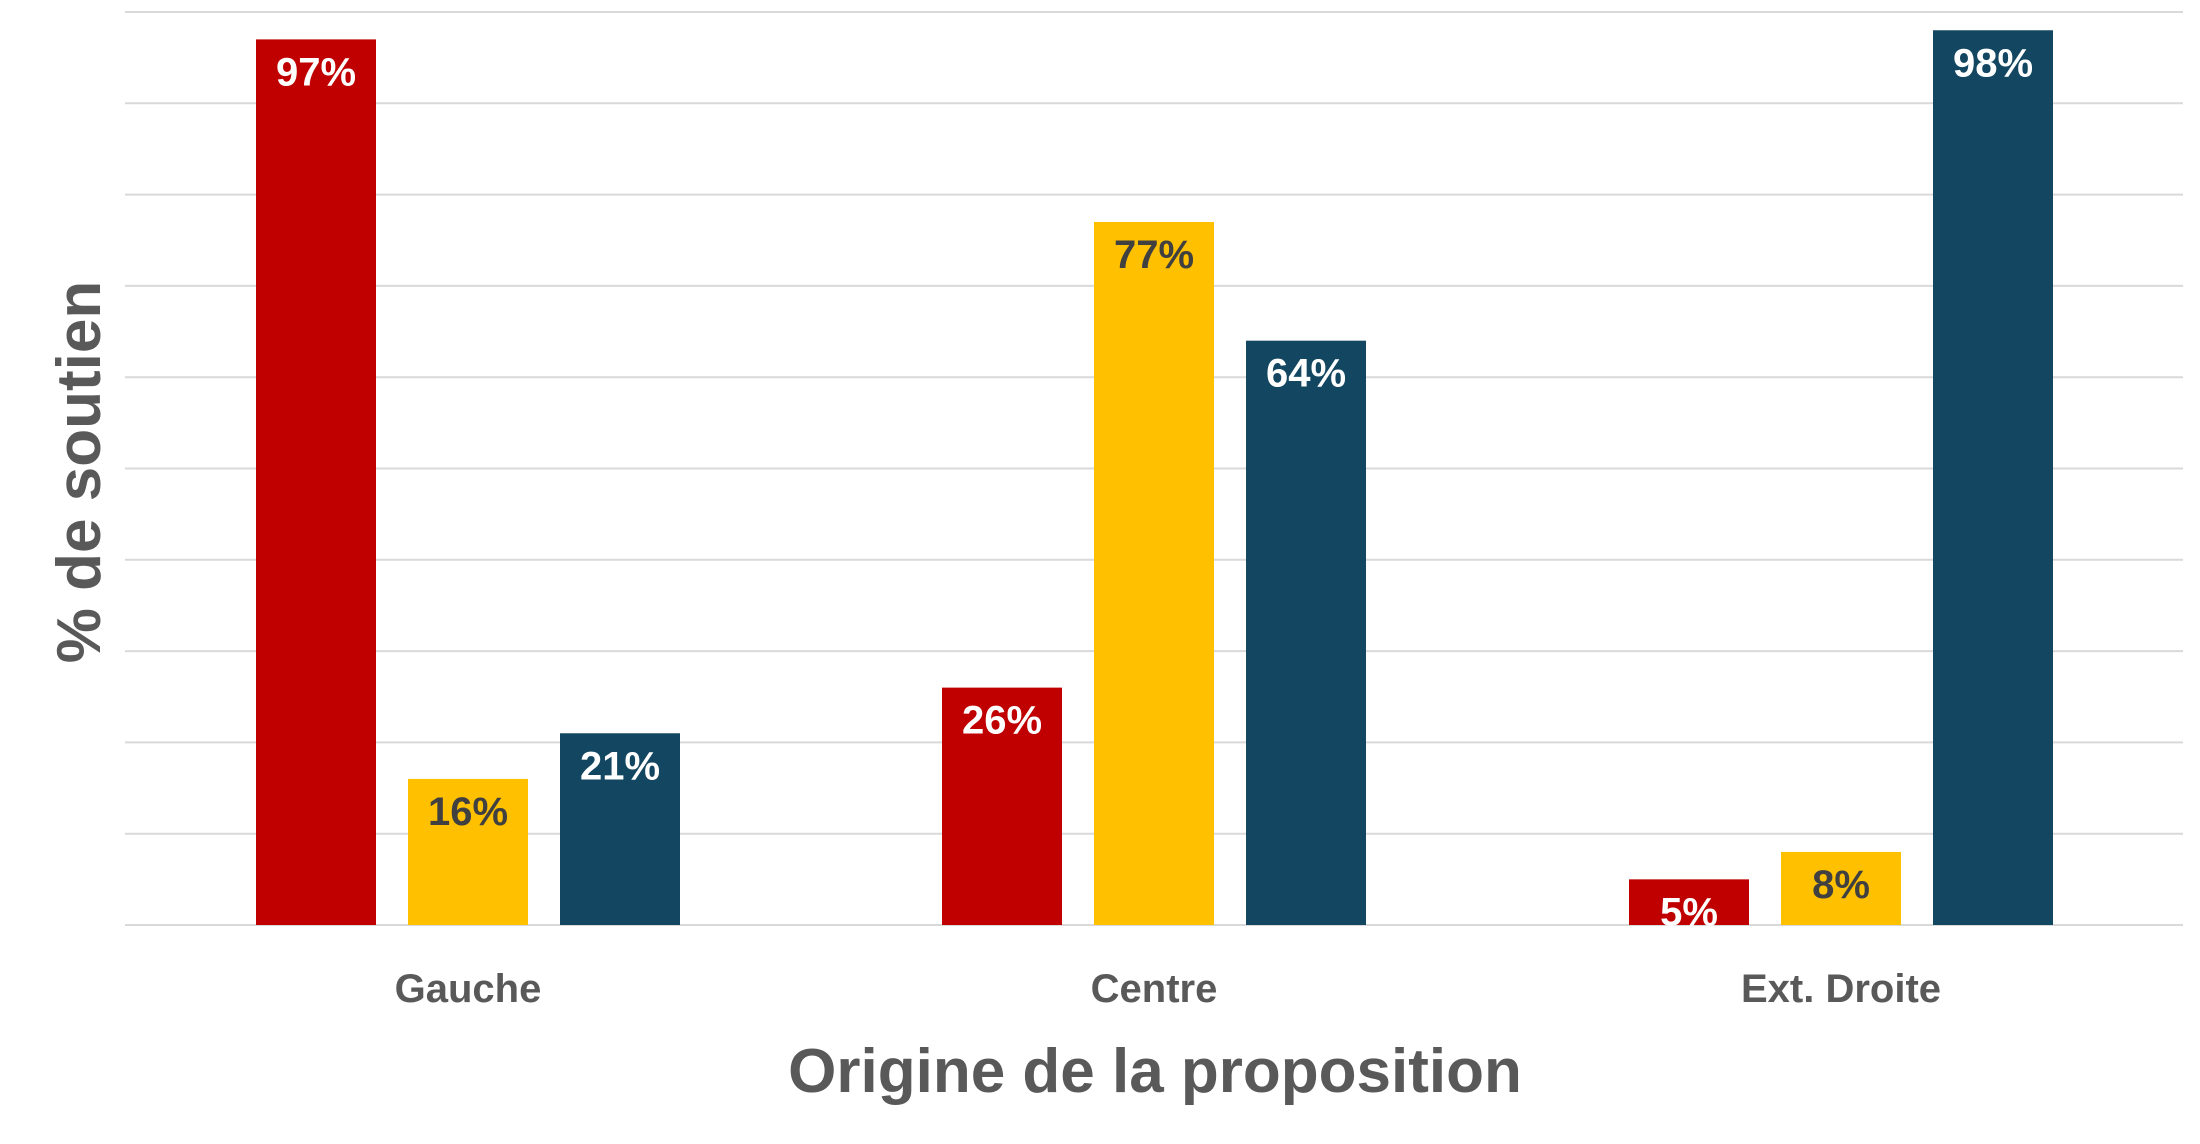 The width and height of the screenshot is (2200, 1144). Describe the element at coordinates (1841, 885) in the screenshot. I see `data-label: 8%` at that location.